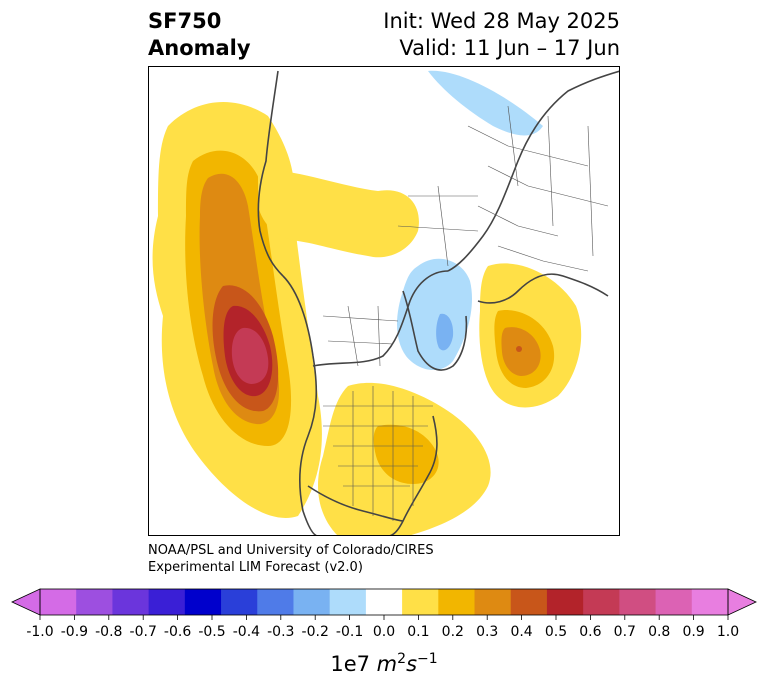  I want to click on colorbar-under-arrow, so click(26, 602).